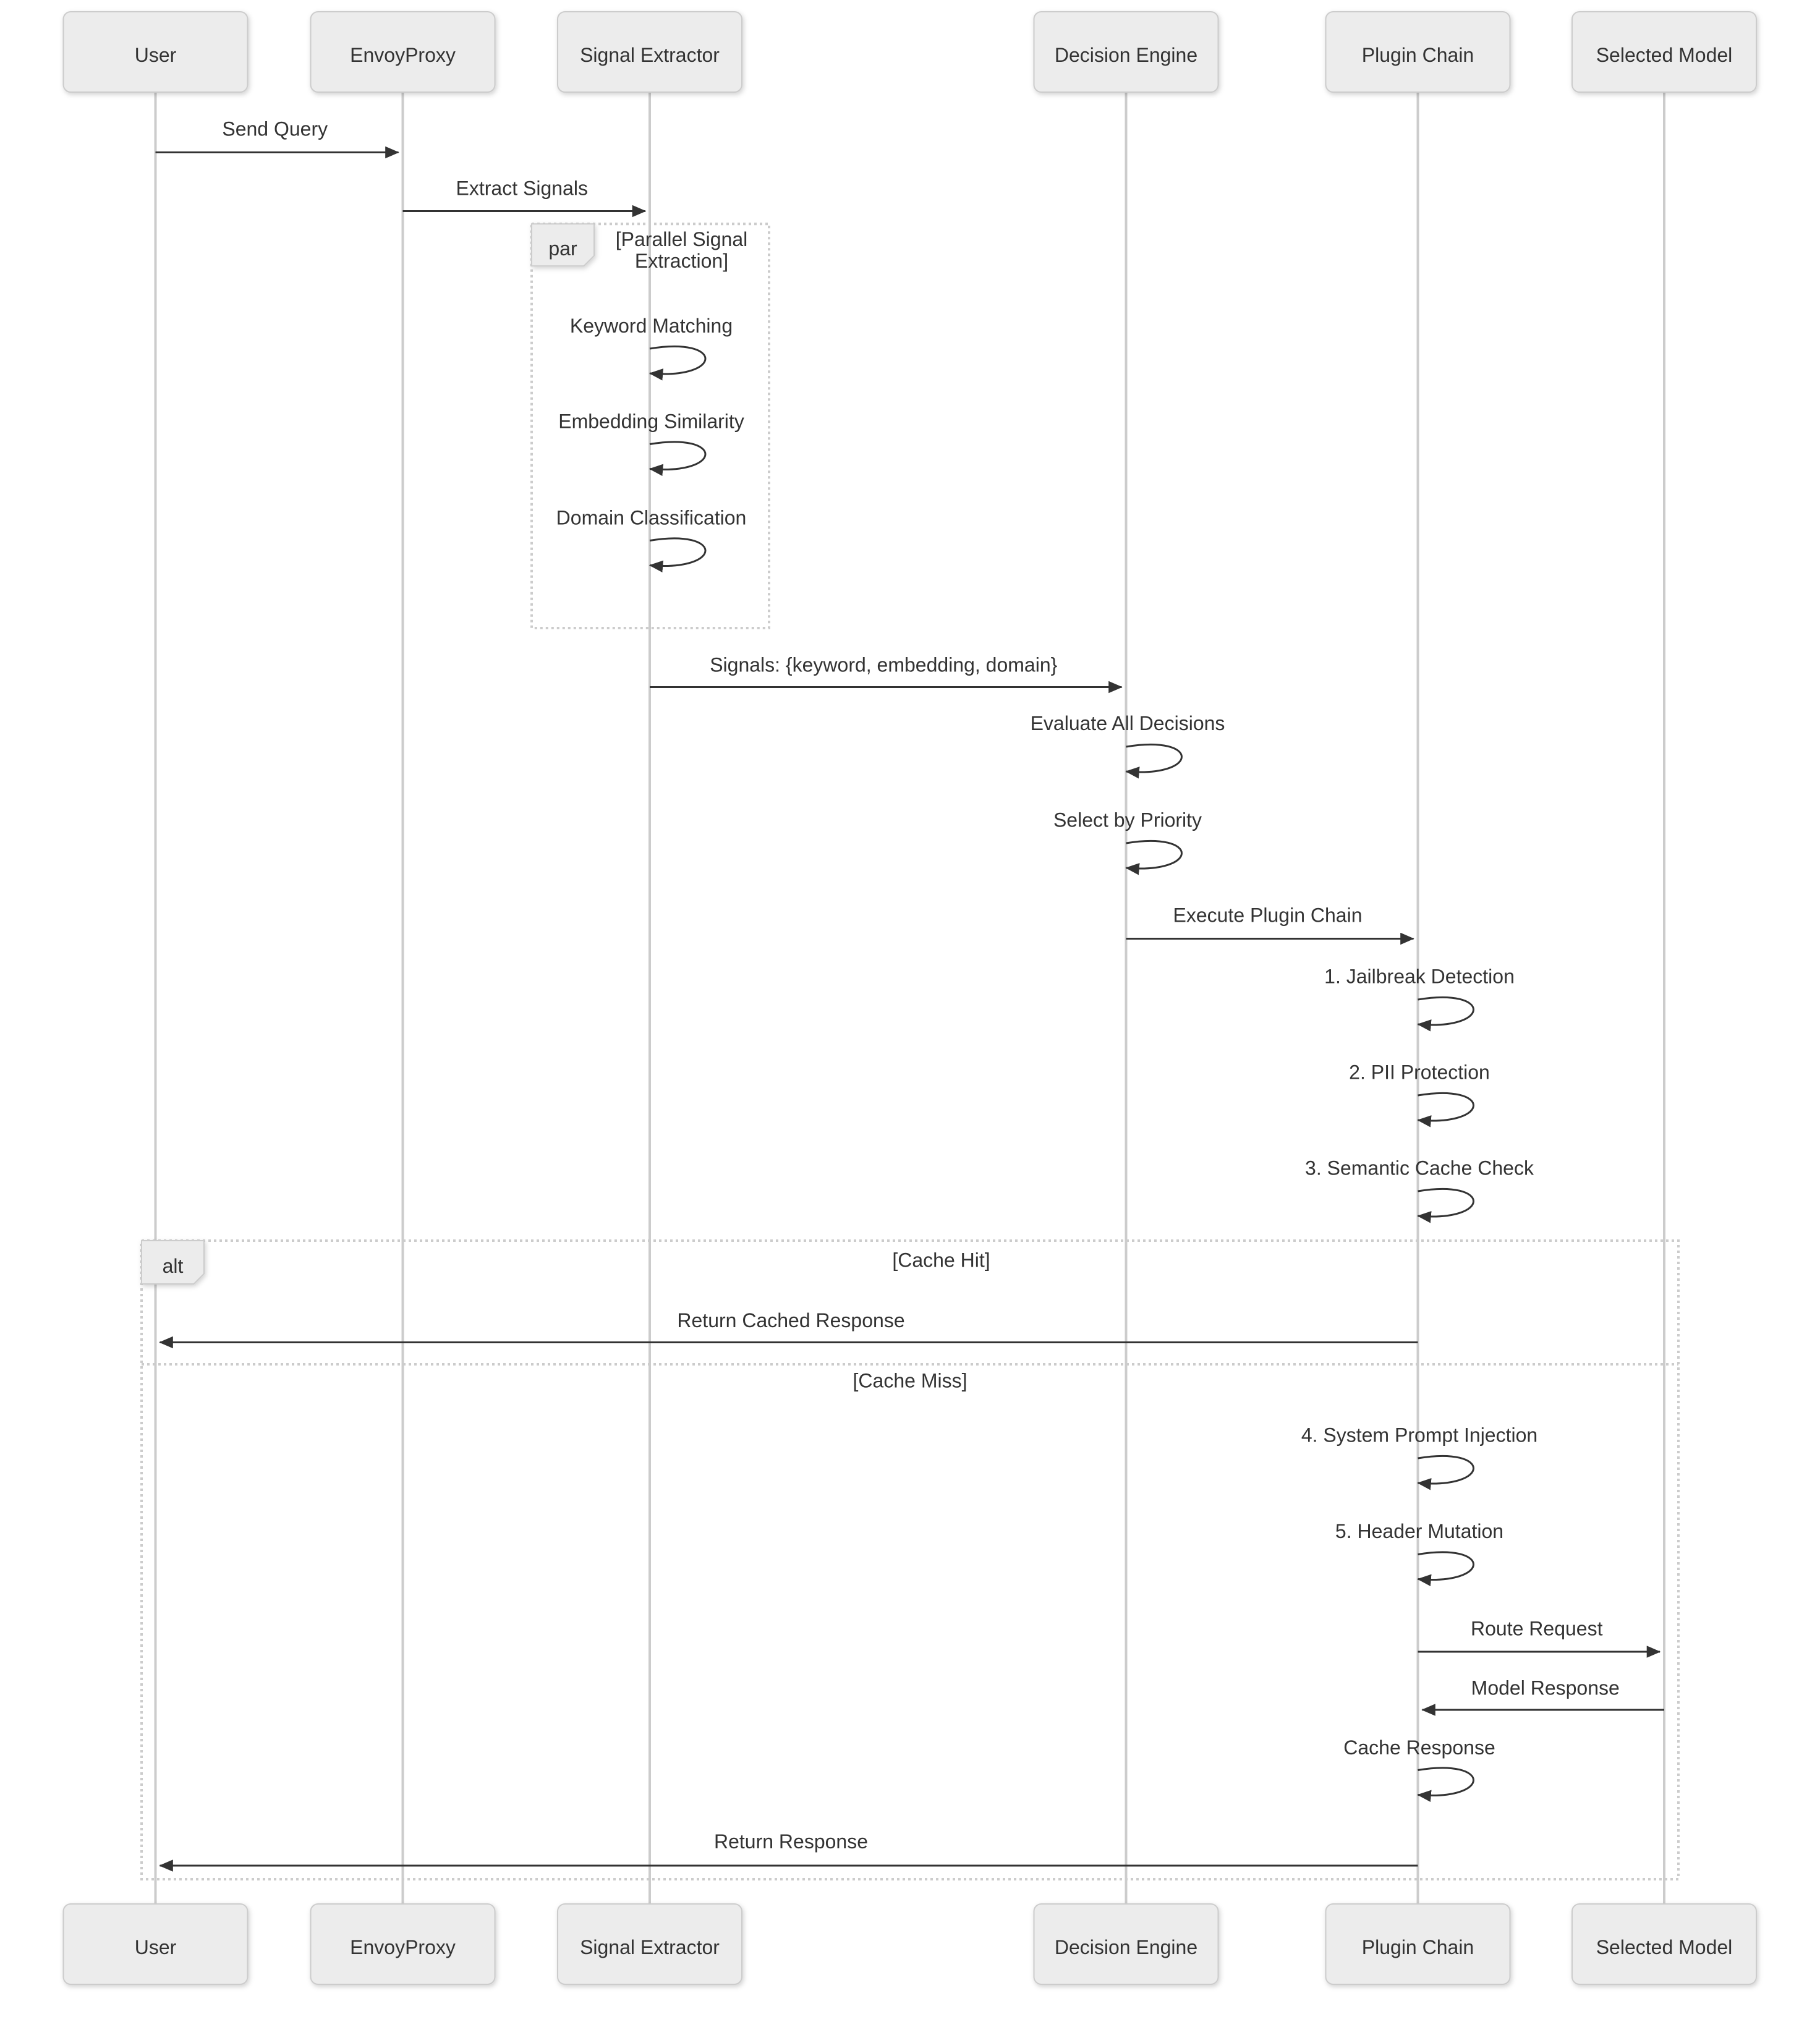 Image resolution: width=1820 pixels, height=2035 pixels. What do you see at coordinates (1419, 1747) in the screenshot?
I see `svg-text: Cache Response` at bounding box center [1419, 1747].